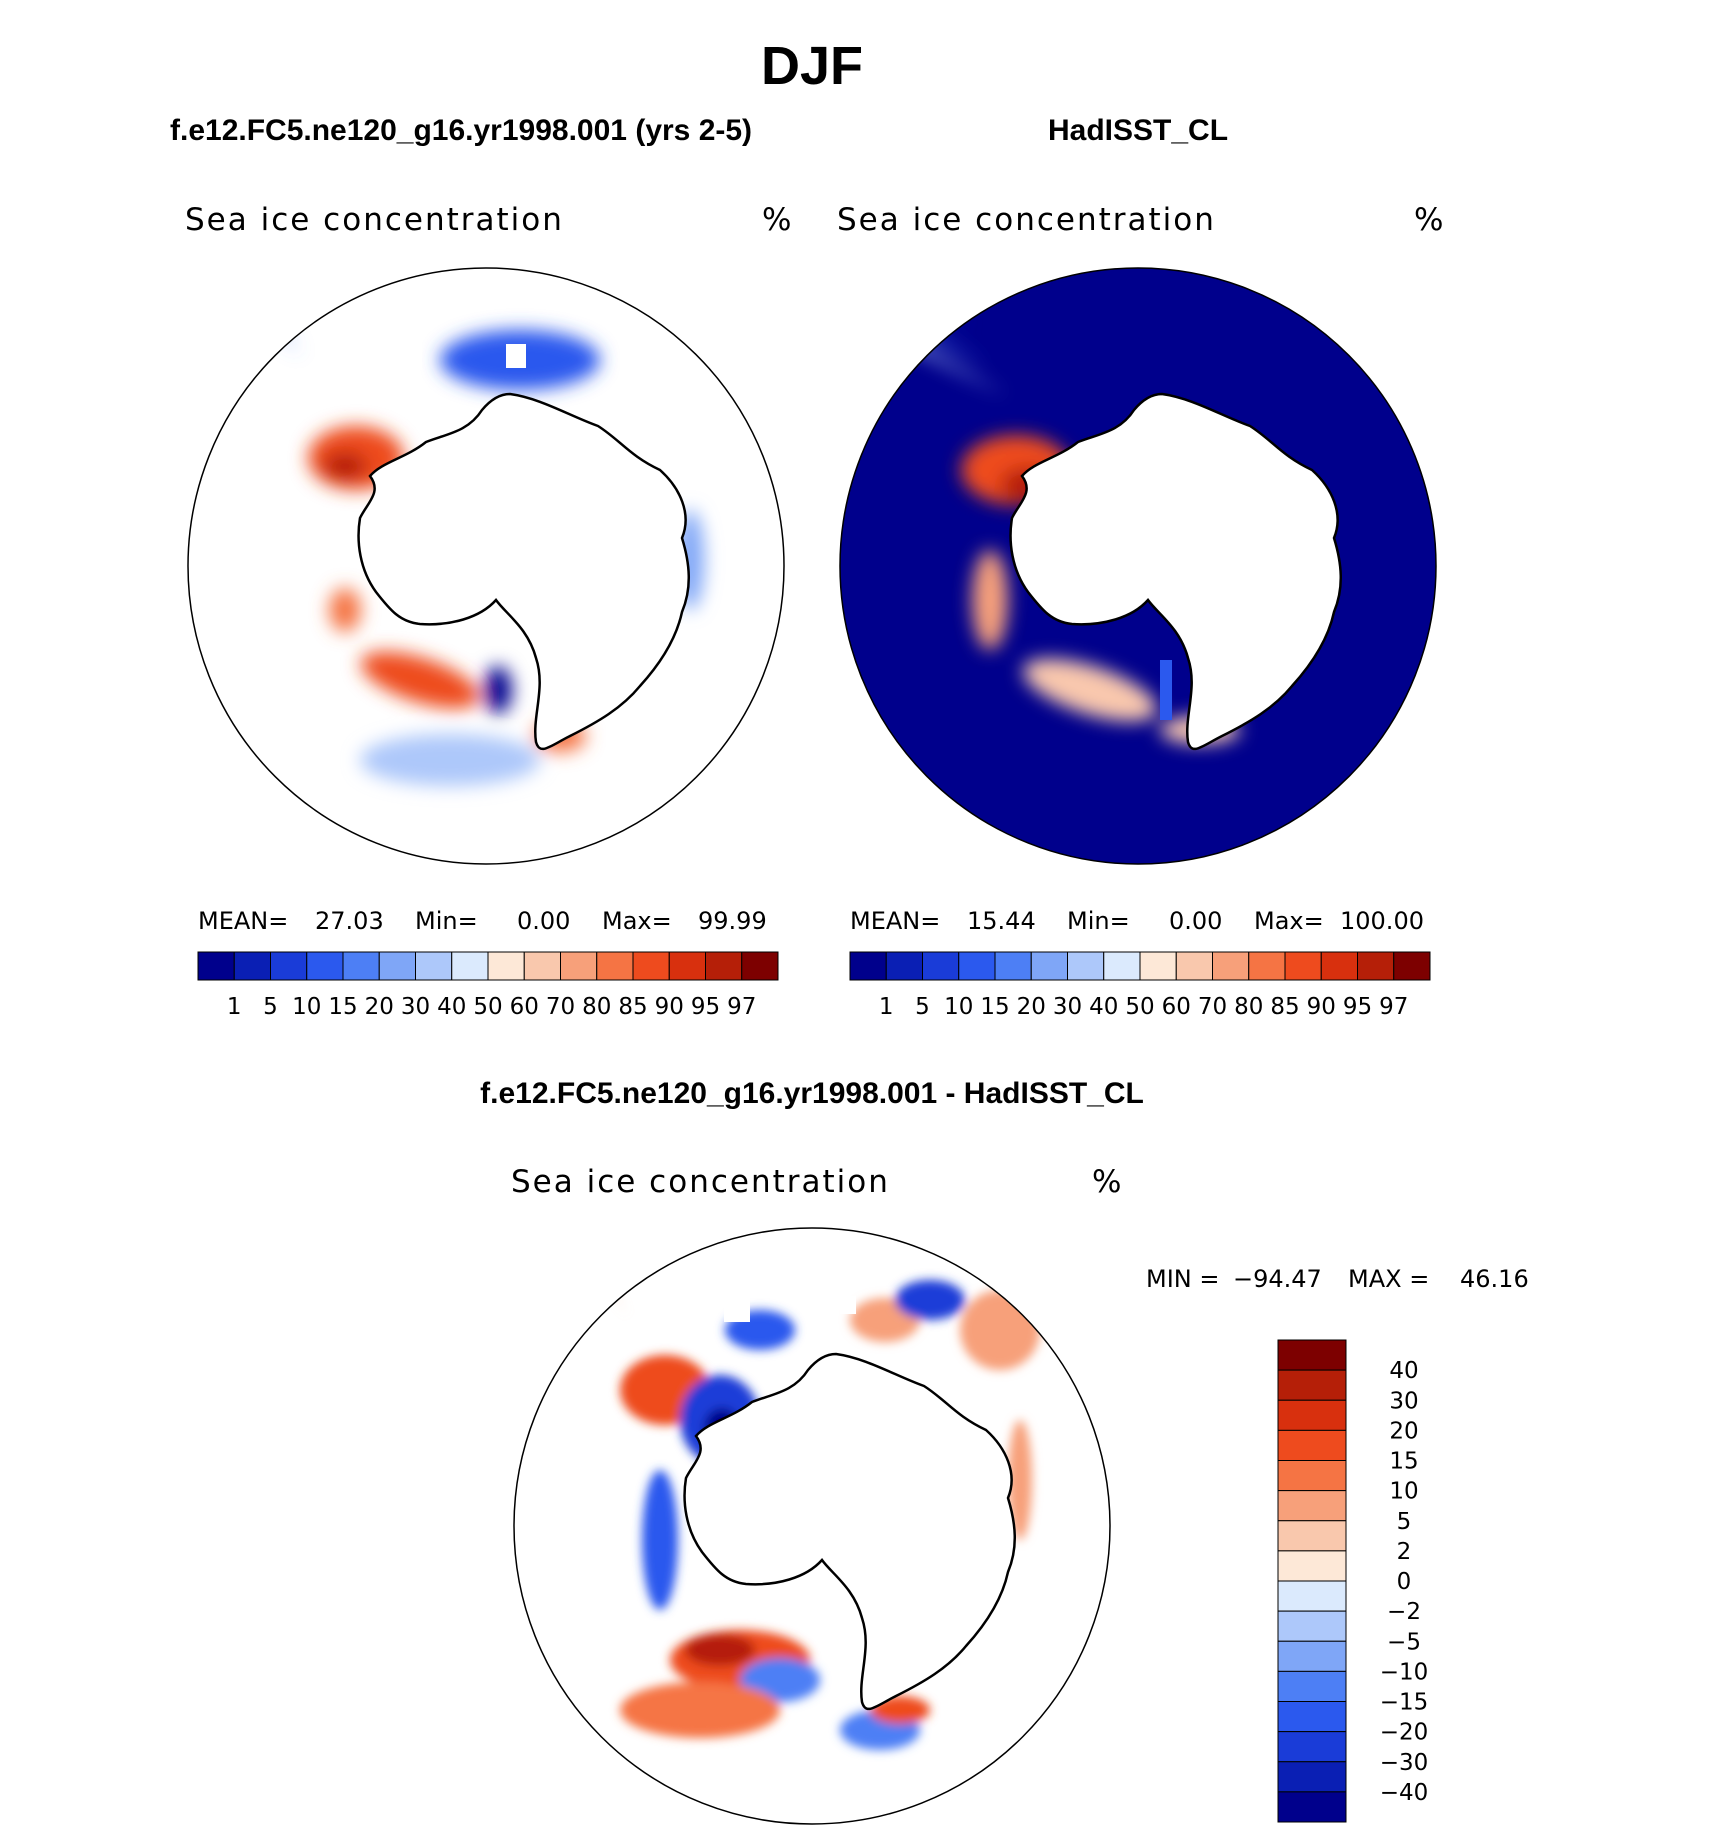 The width and height of the screenshot is (1710, 1837). What do you see at coordinates (922, 1007) in the screenshot?
I see `obs-colorbar-tick-label: 5` at bounding box center [922, 1007].